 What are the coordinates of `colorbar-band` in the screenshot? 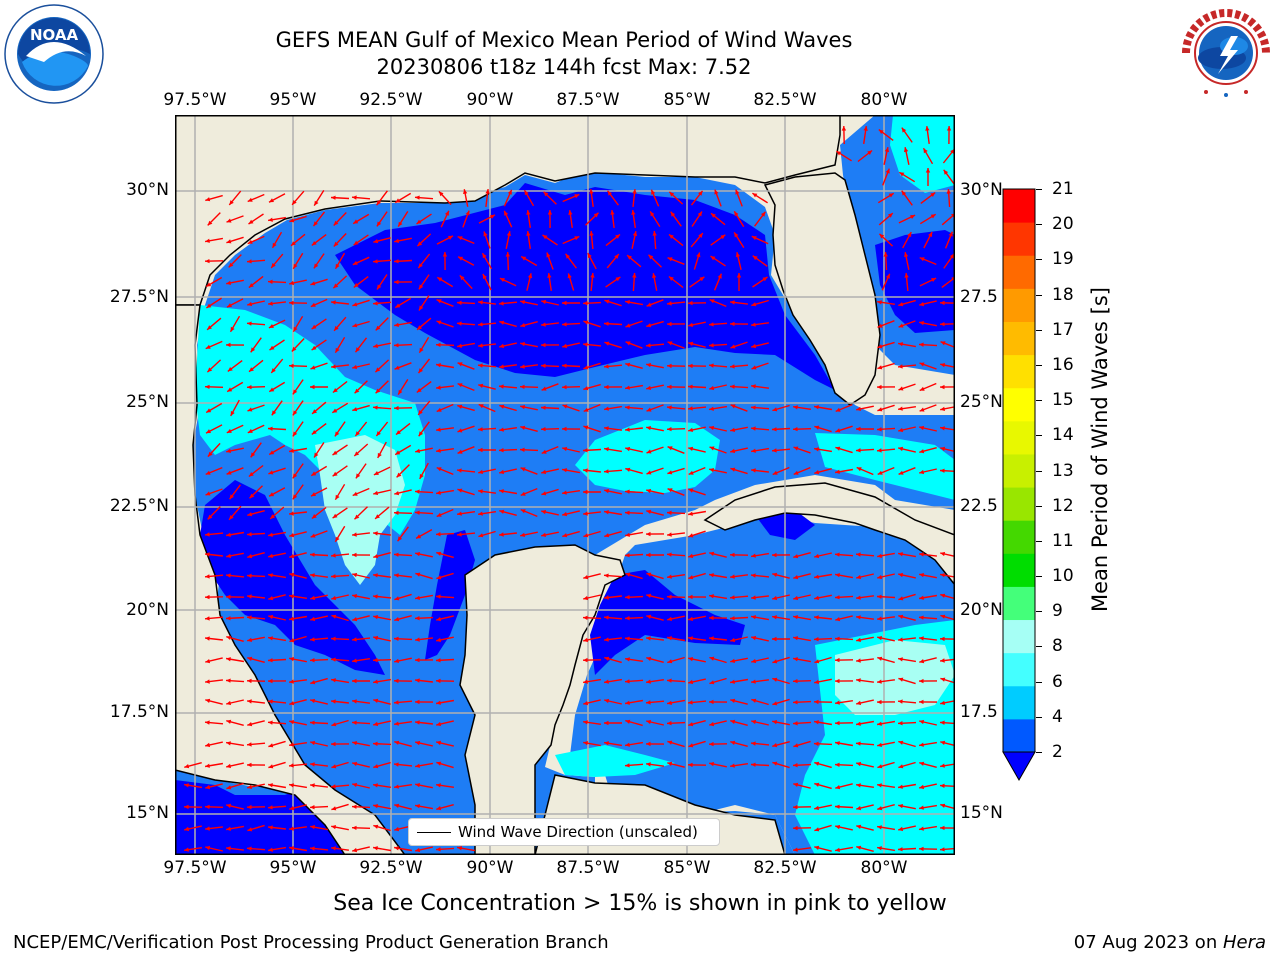 It's located at (1019, 206).